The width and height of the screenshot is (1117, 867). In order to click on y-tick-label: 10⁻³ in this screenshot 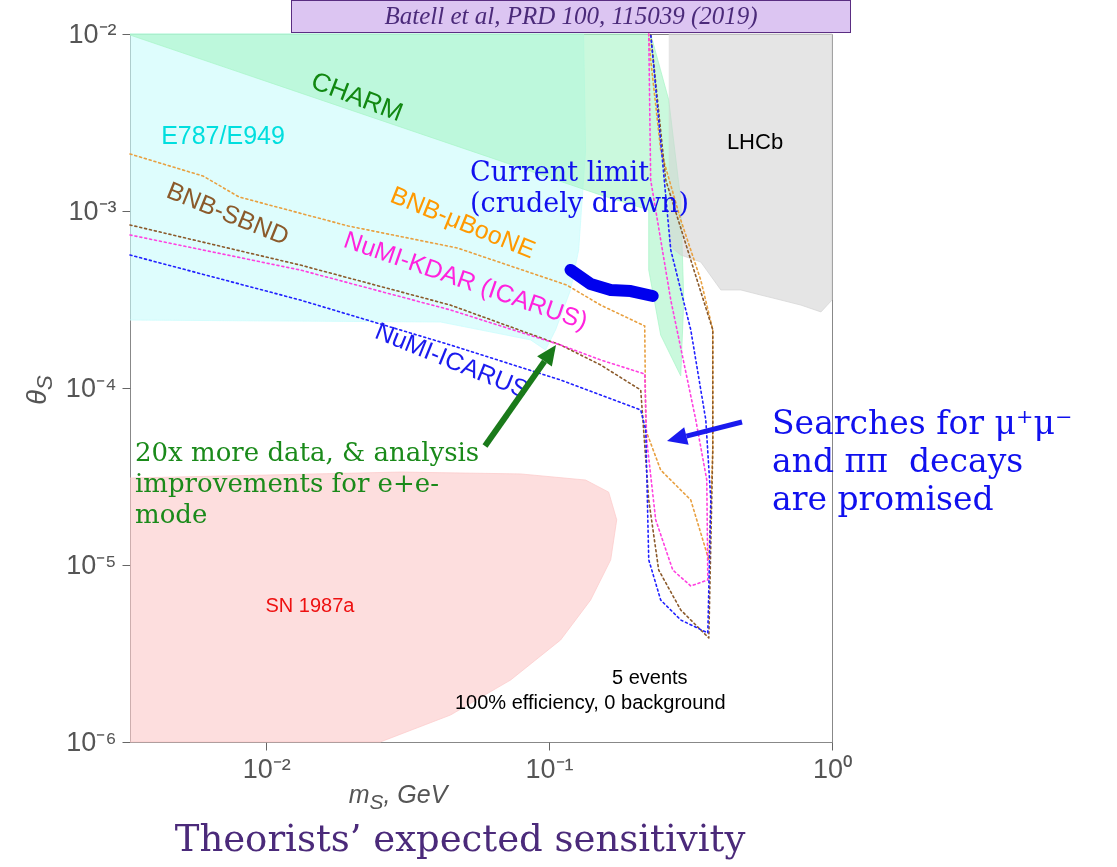, I will do `click(92, 210)`.